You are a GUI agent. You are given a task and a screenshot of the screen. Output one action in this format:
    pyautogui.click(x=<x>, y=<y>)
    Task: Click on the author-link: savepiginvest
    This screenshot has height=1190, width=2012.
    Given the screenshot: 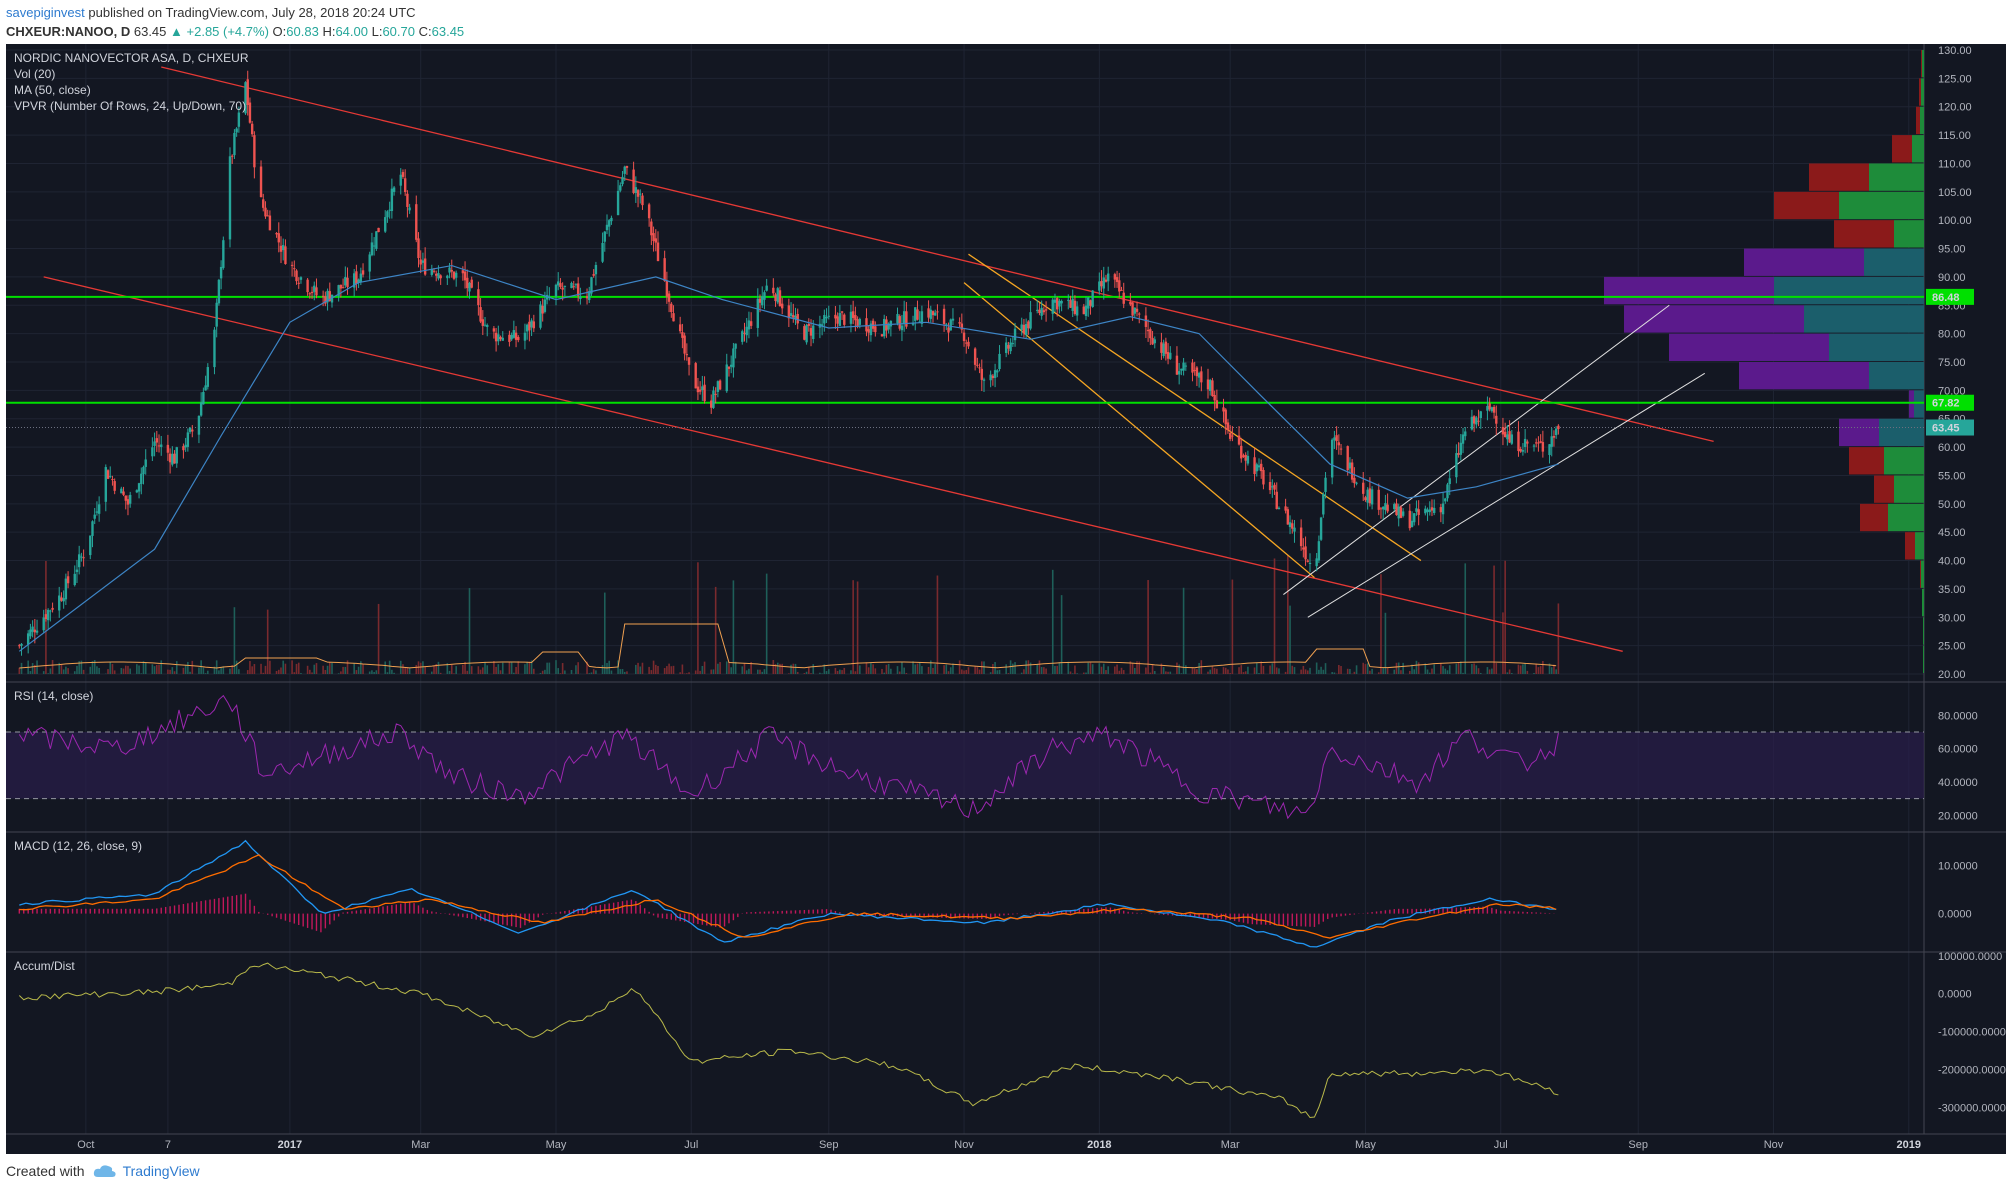 What is the action you would take?
    pyautogui.click(x=45, y=12)
    